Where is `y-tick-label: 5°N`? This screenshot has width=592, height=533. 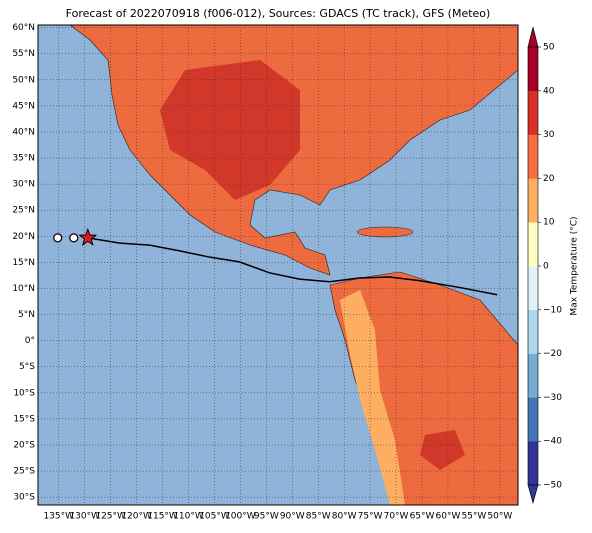
y-tick-label: 5°N is located at coordinates (26, 315).